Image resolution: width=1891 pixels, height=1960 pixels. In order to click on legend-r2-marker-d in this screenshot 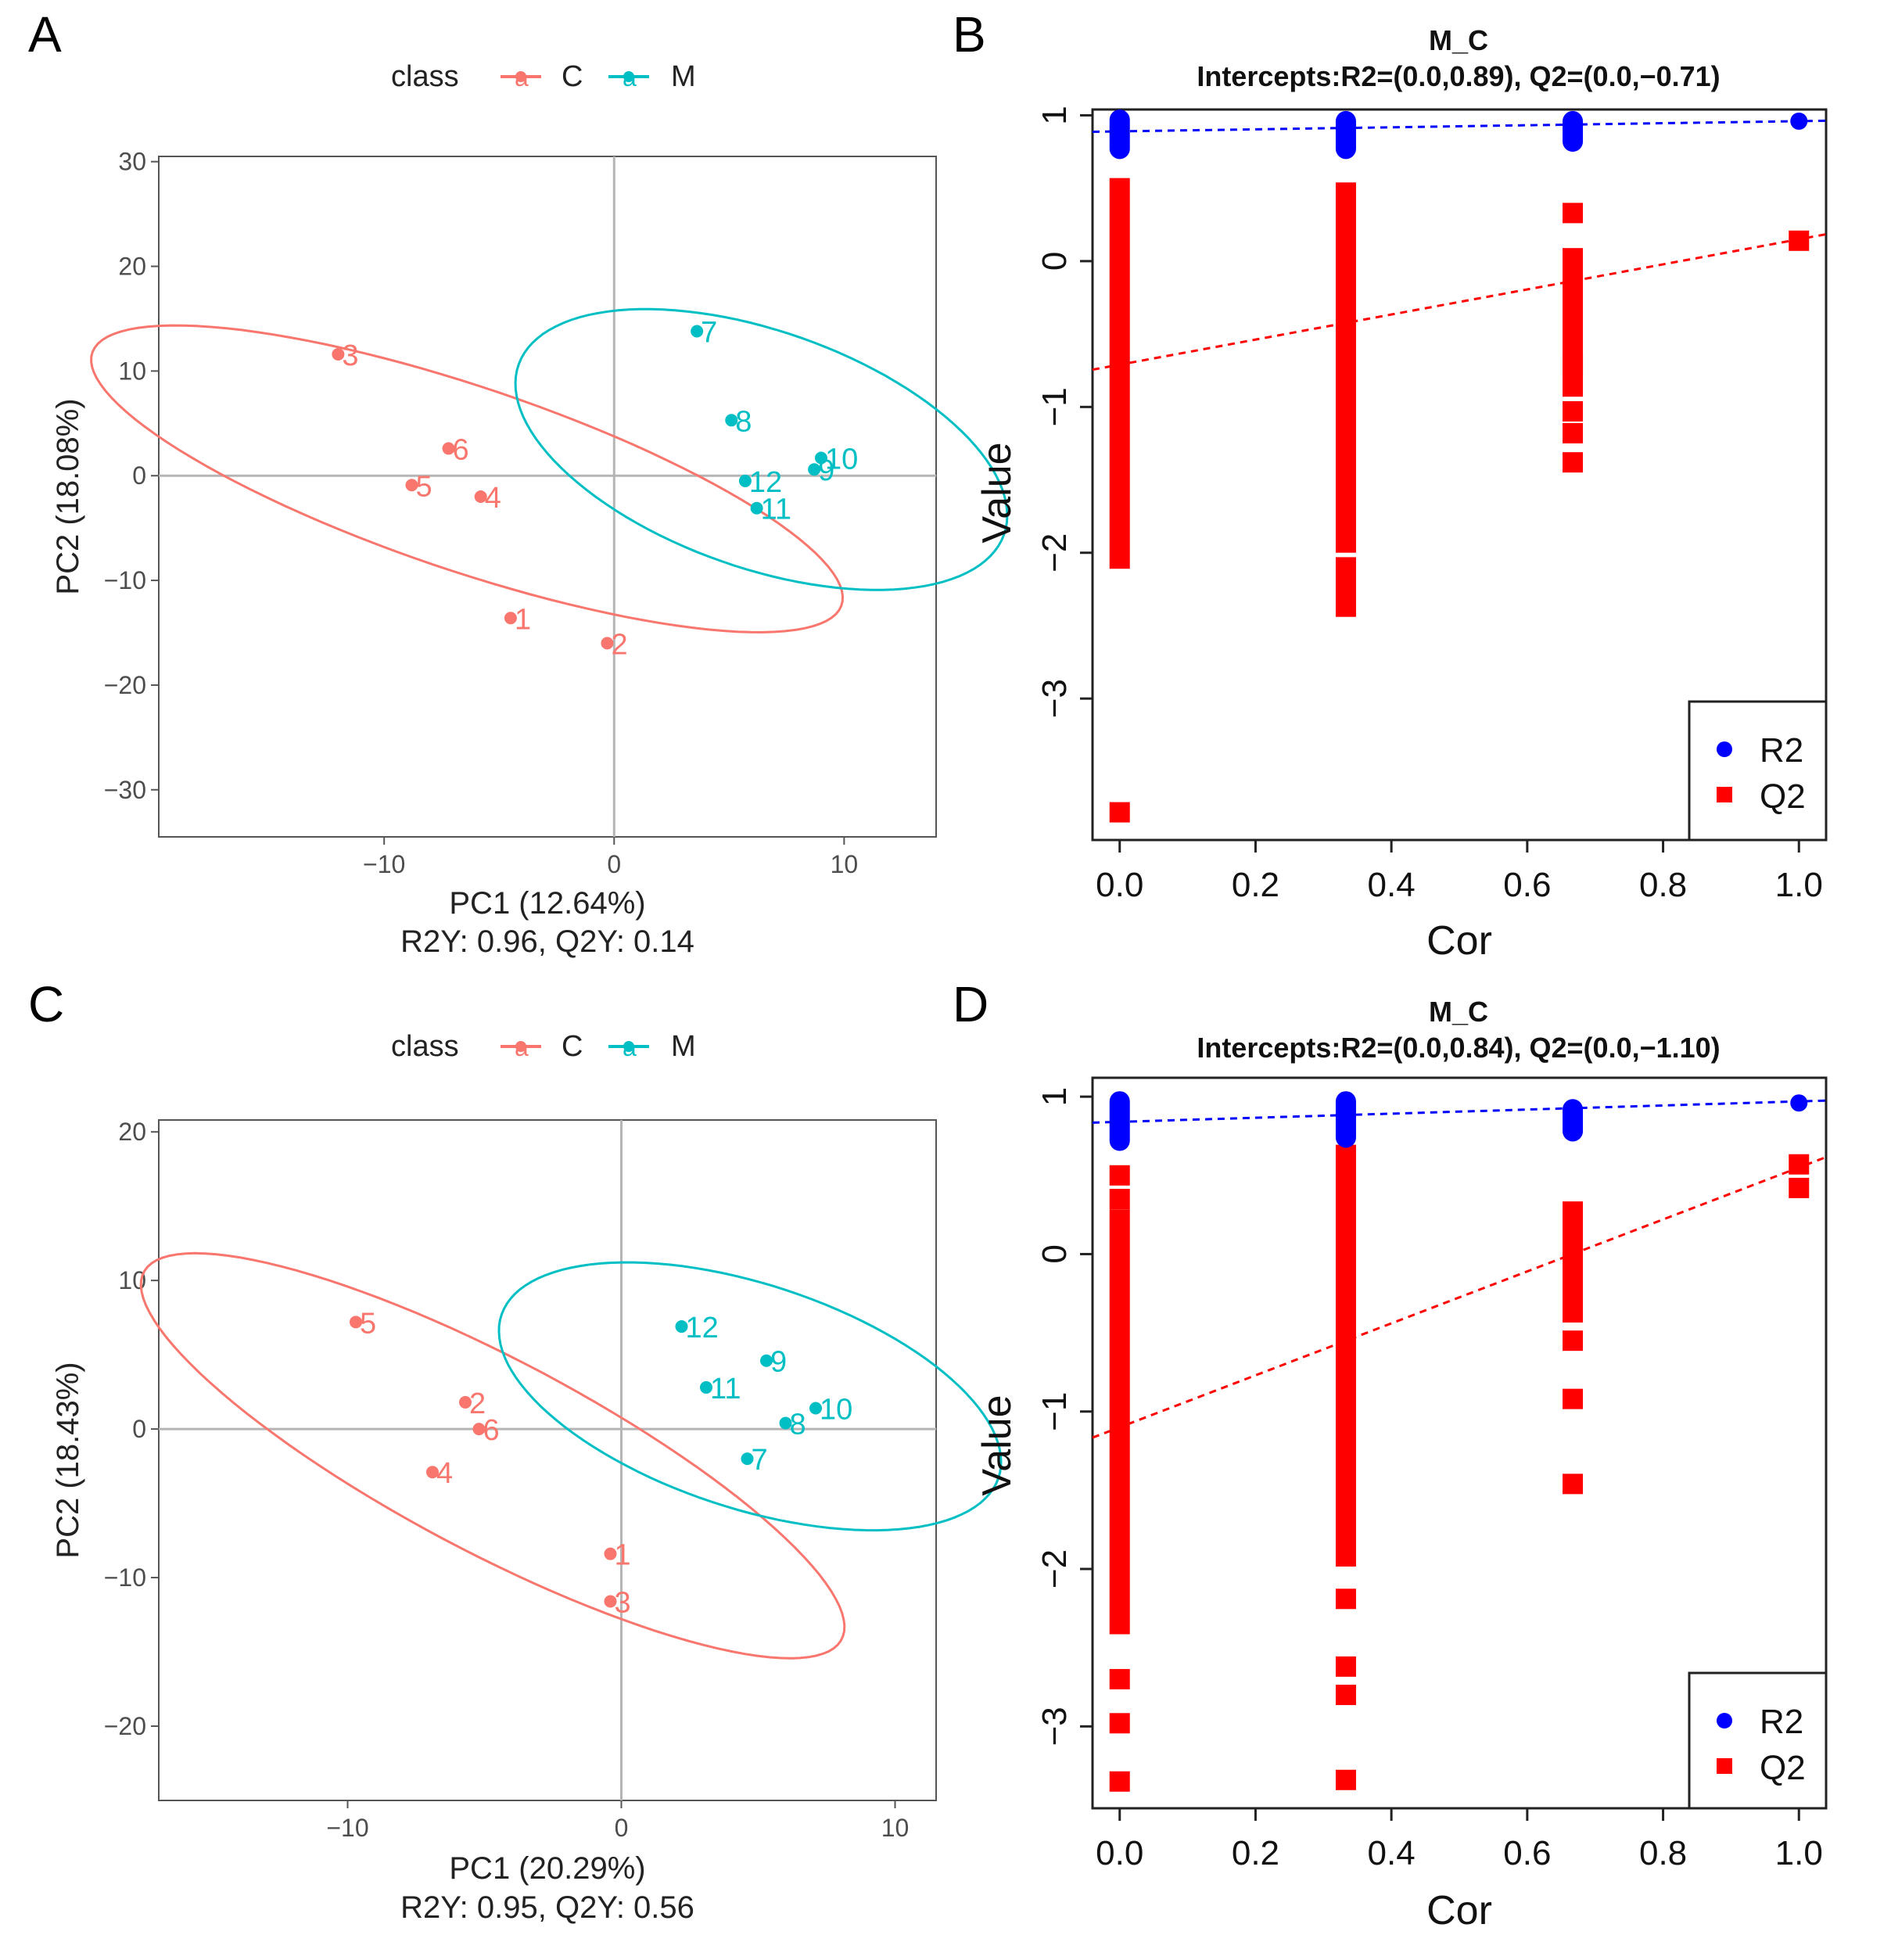, I will do `click(1725, 1720)`.